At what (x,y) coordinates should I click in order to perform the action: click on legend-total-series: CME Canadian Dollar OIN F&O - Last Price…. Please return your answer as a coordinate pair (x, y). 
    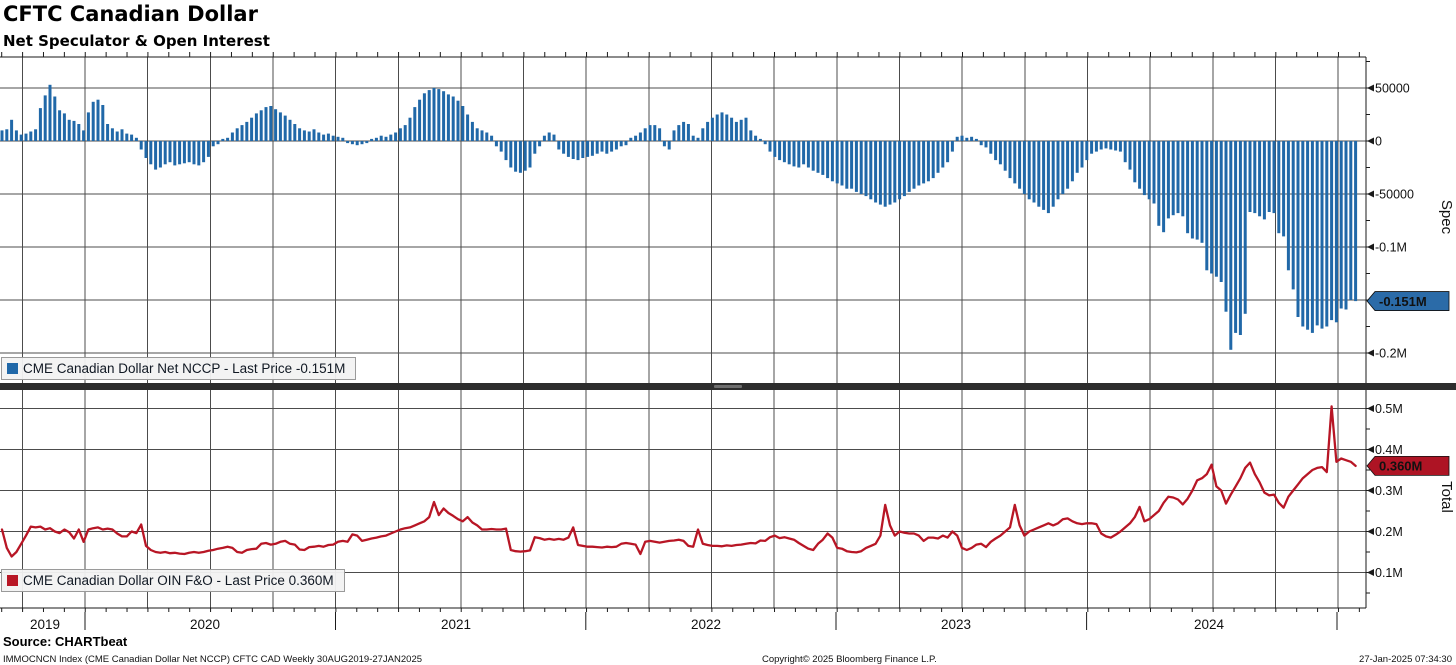
    Looking at the image, I should click on (173, 580).